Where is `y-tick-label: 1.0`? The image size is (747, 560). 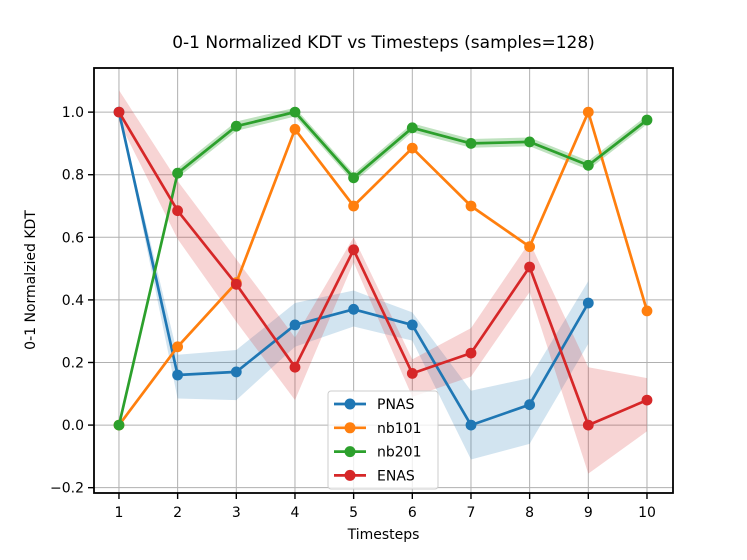 y-tick-label: 1.0 is located at coordinates (73, 113).